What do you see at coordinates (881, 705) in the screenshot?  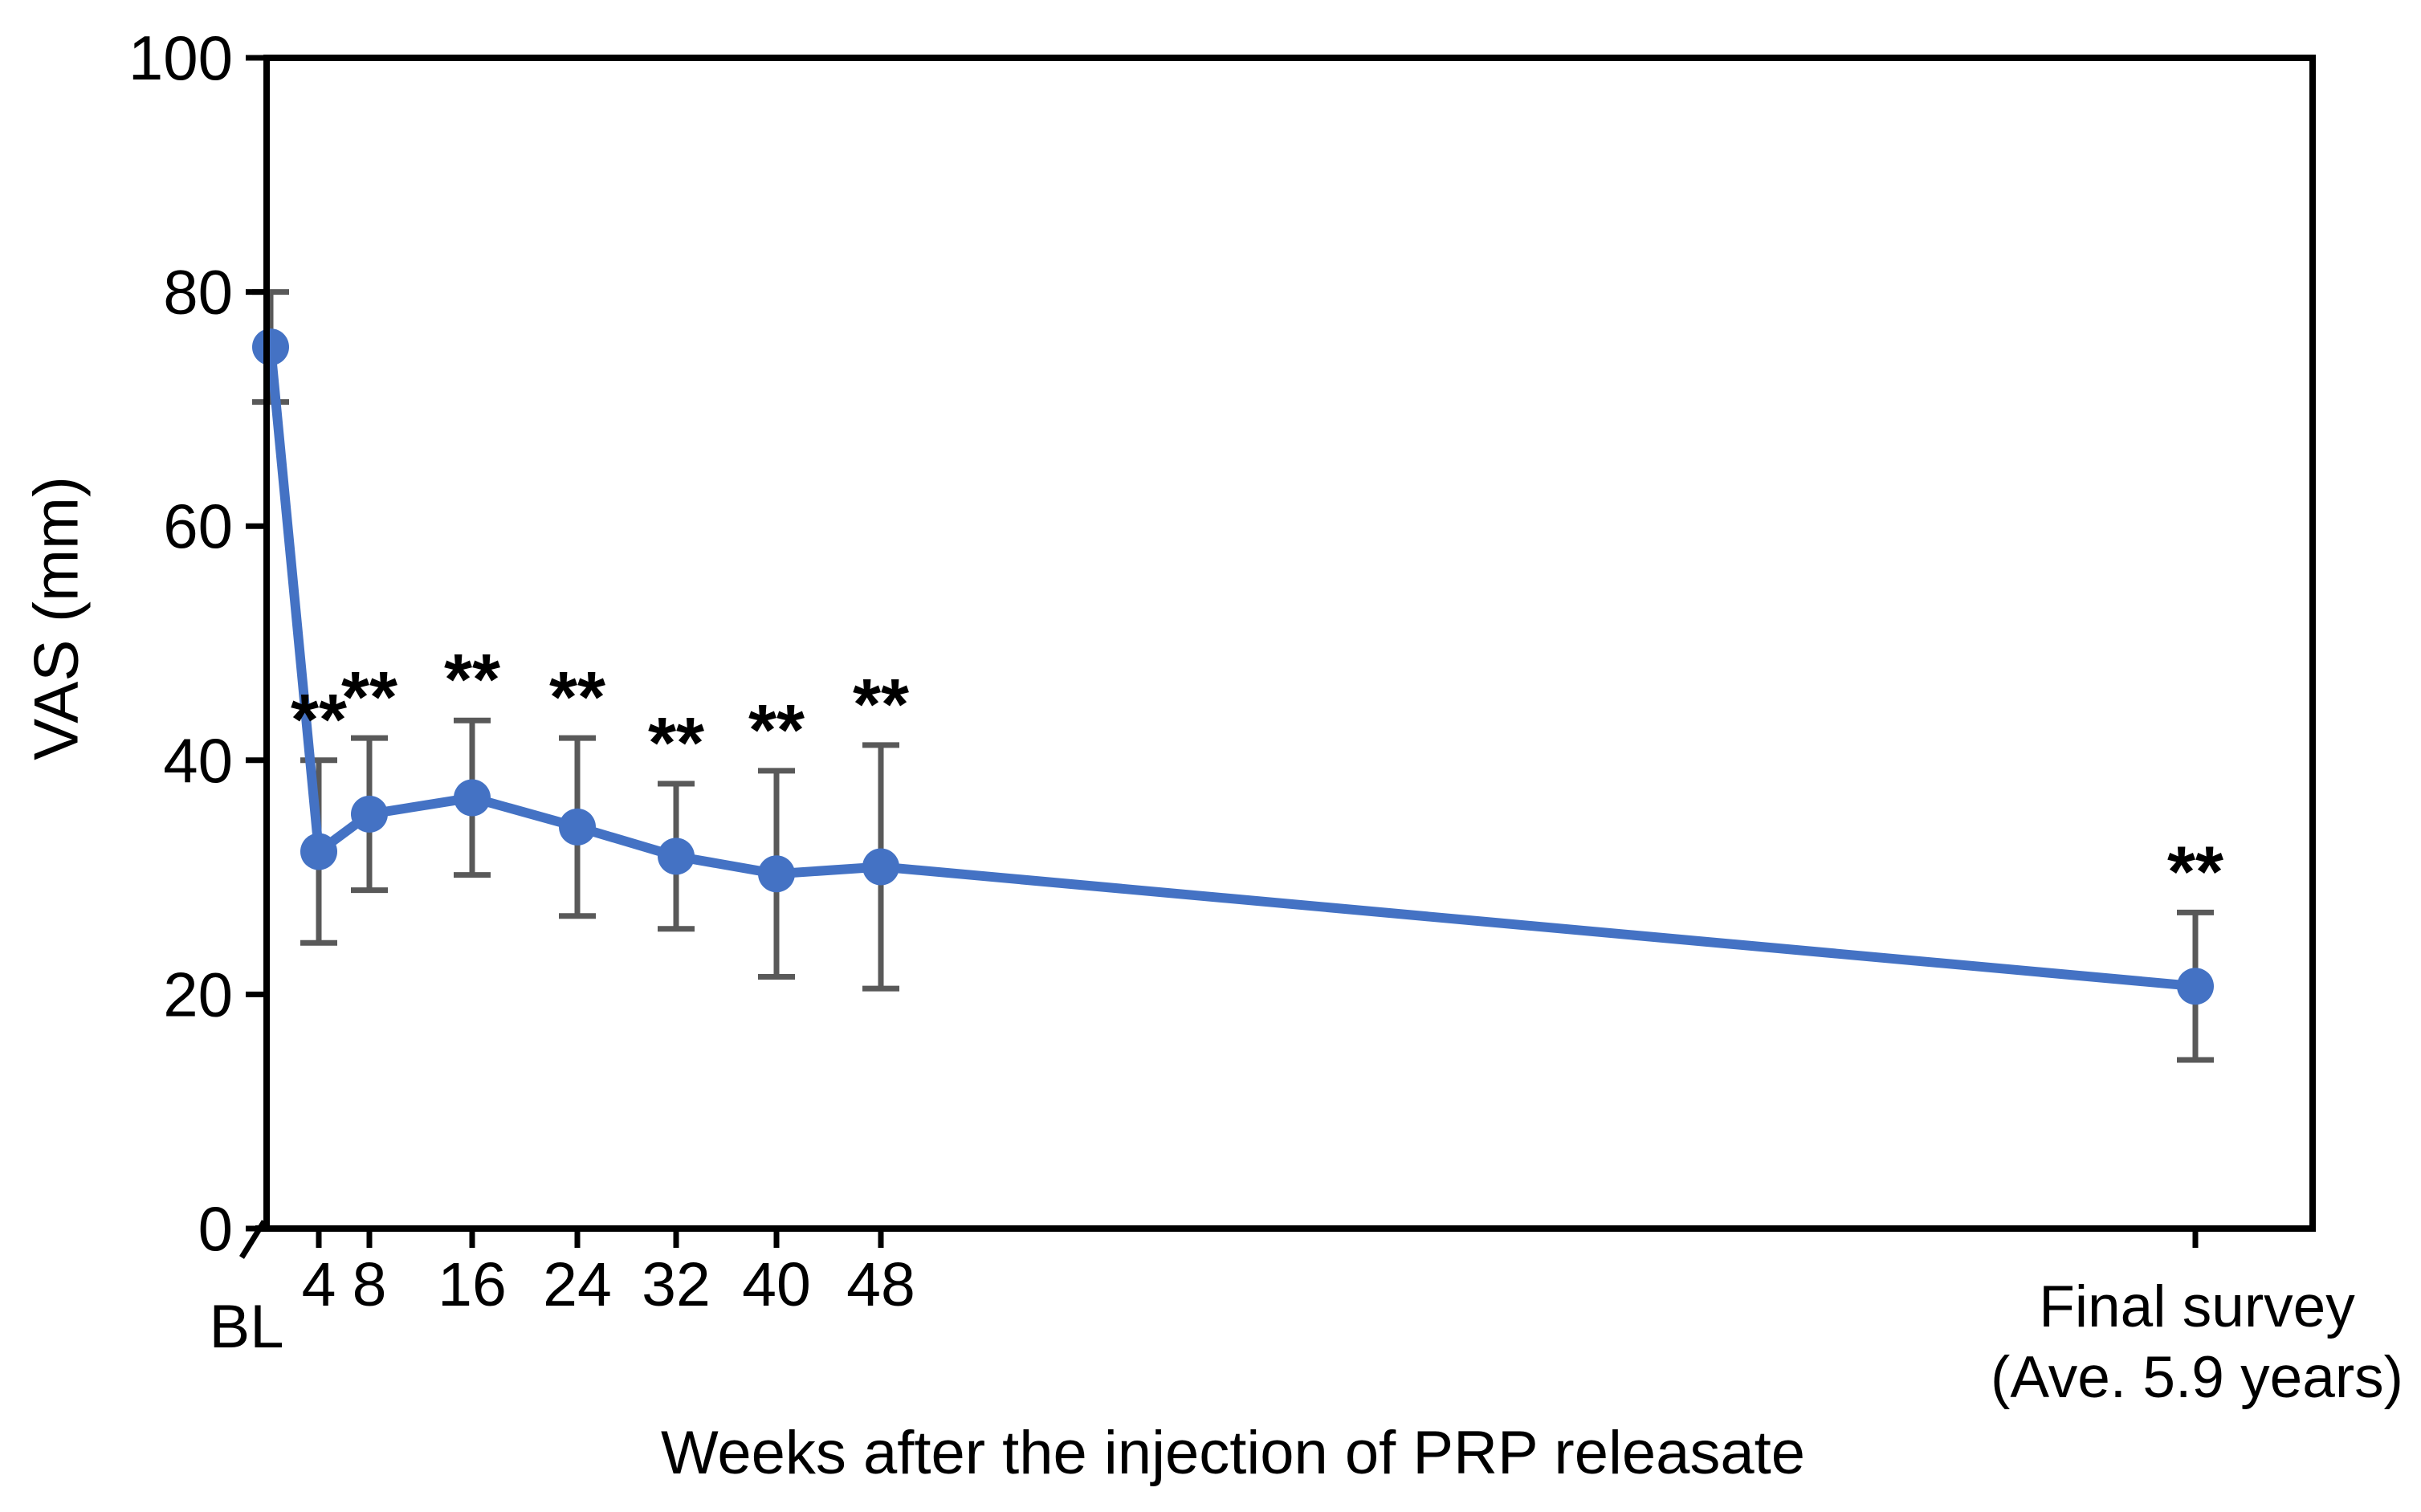 I see `significance-marker-48: **` at bounding box center [881, 705].